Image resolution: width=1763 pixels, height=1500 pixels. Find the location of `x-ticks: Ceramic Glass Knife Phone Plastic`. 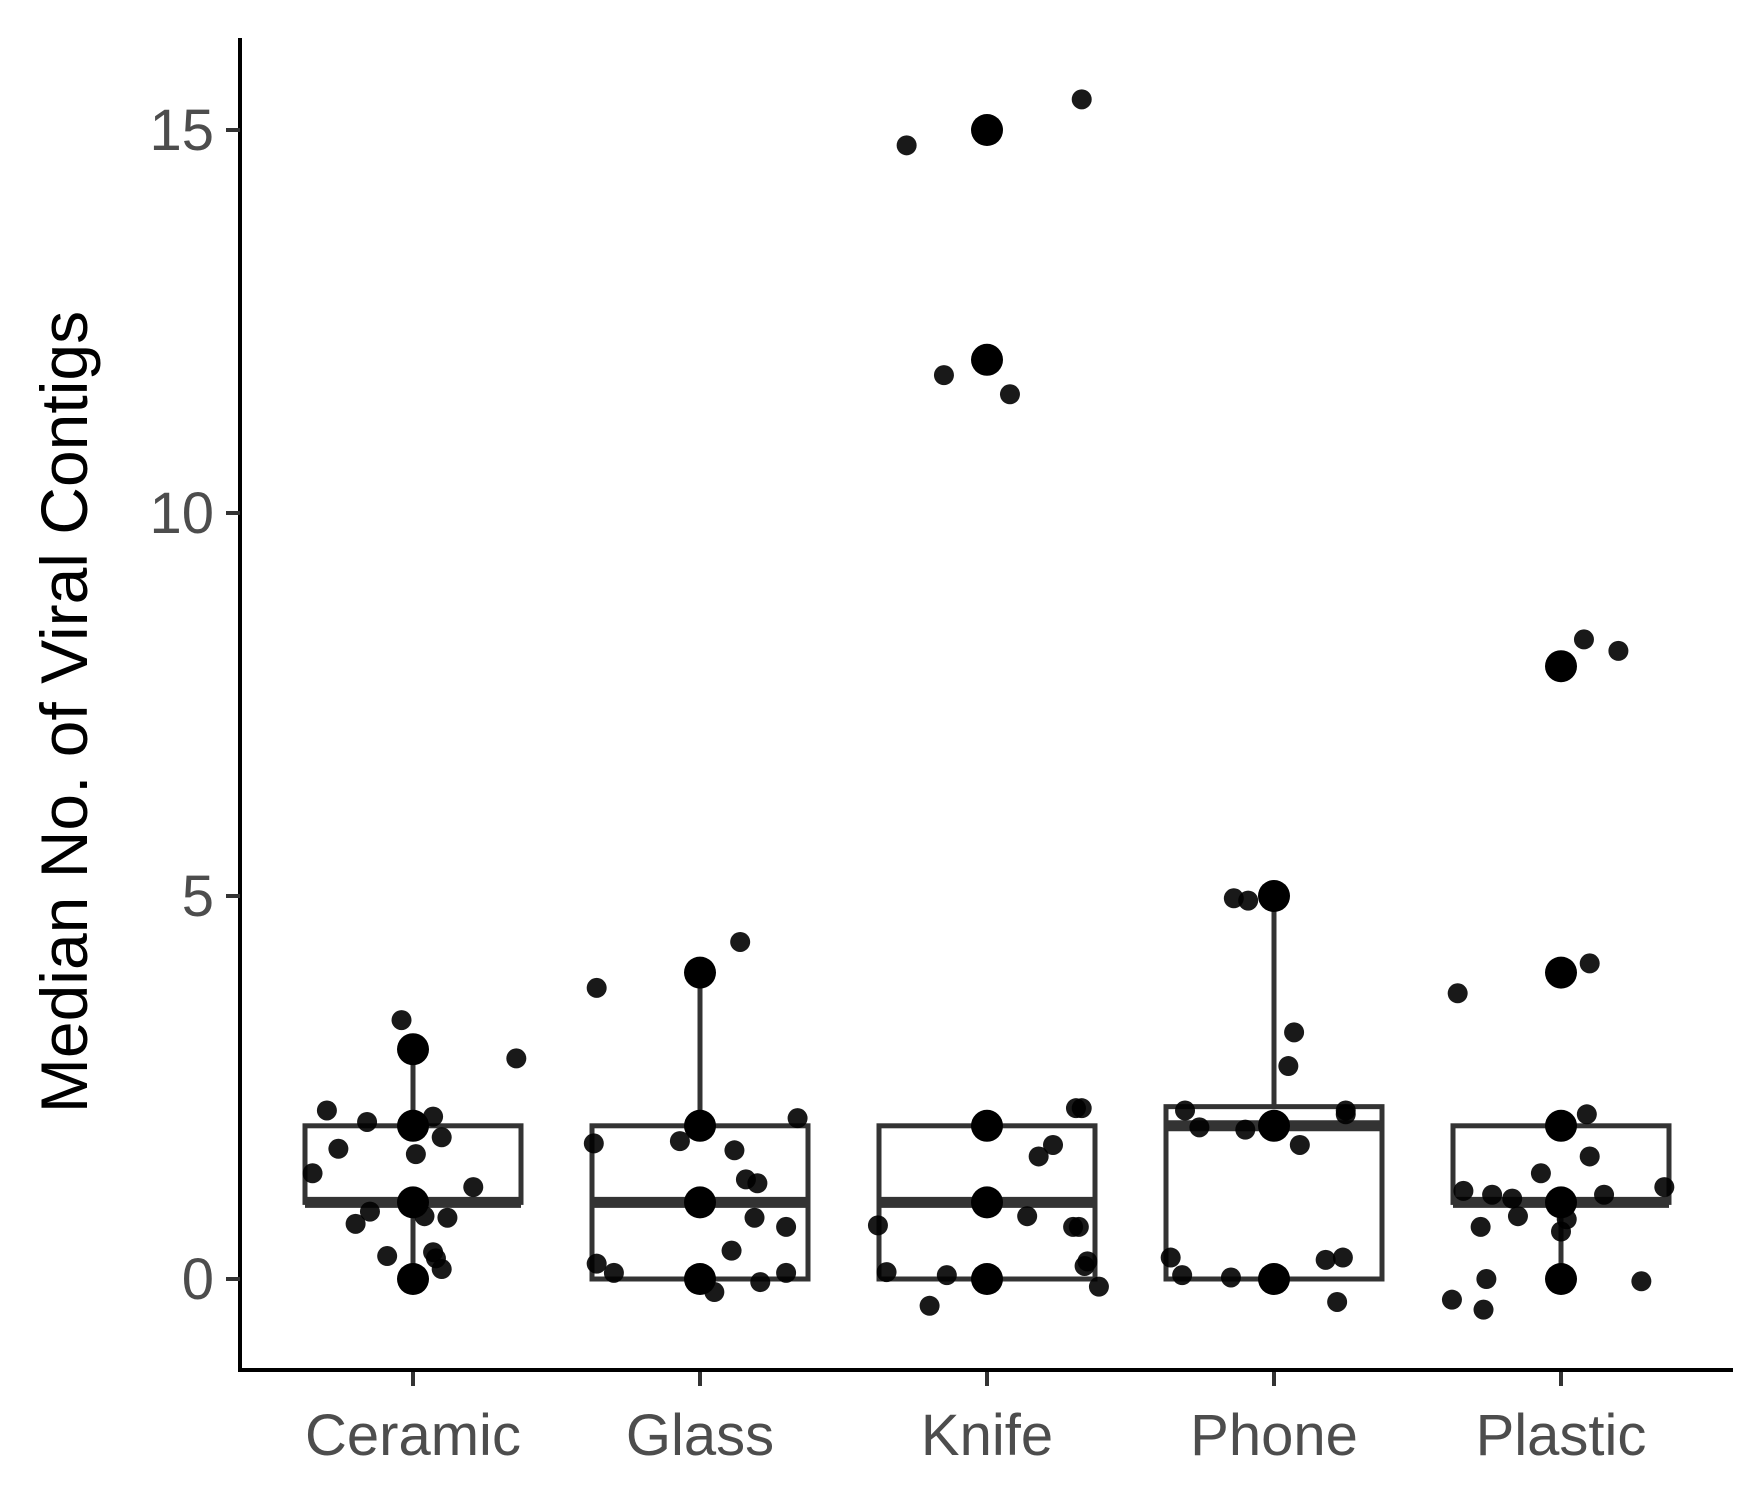

x-ticks: Ceramic Glass Knife Phone Plastic is located at coordinates (975, 1420).